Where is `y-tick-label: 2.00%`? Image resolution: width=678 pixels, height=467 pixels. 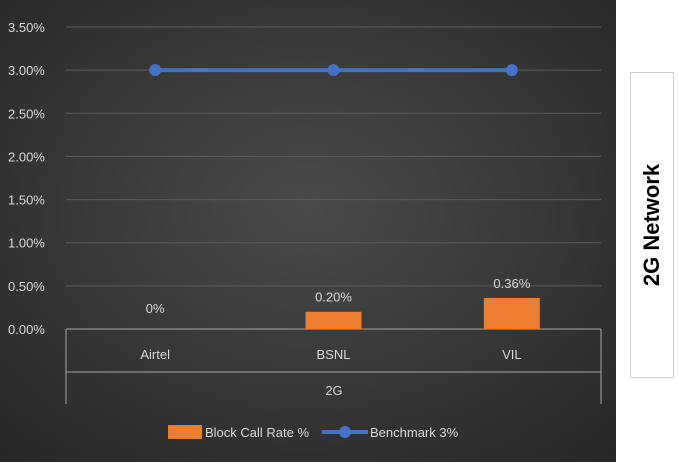
y-tick-label: 2.00% is located at coordinates (26, 156).